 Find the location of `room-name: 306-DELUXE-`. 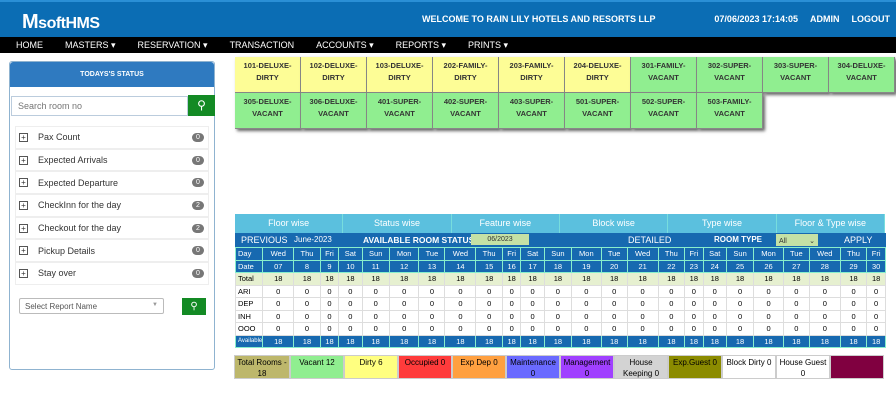

room-name: 306-DELUXE- is located at coordinates (333, 101).